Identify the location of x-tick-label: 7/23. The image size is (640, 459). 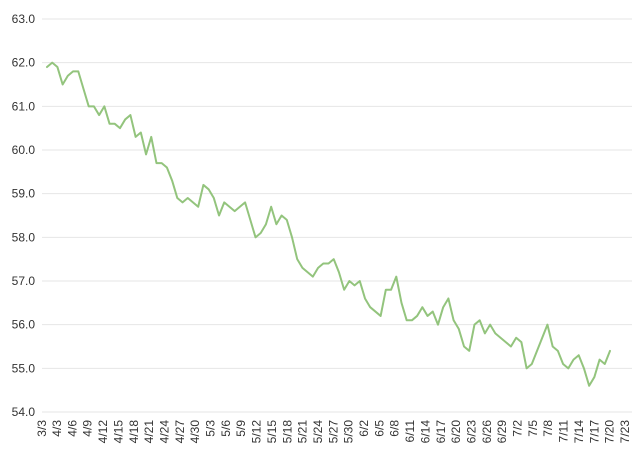
(625, 432).